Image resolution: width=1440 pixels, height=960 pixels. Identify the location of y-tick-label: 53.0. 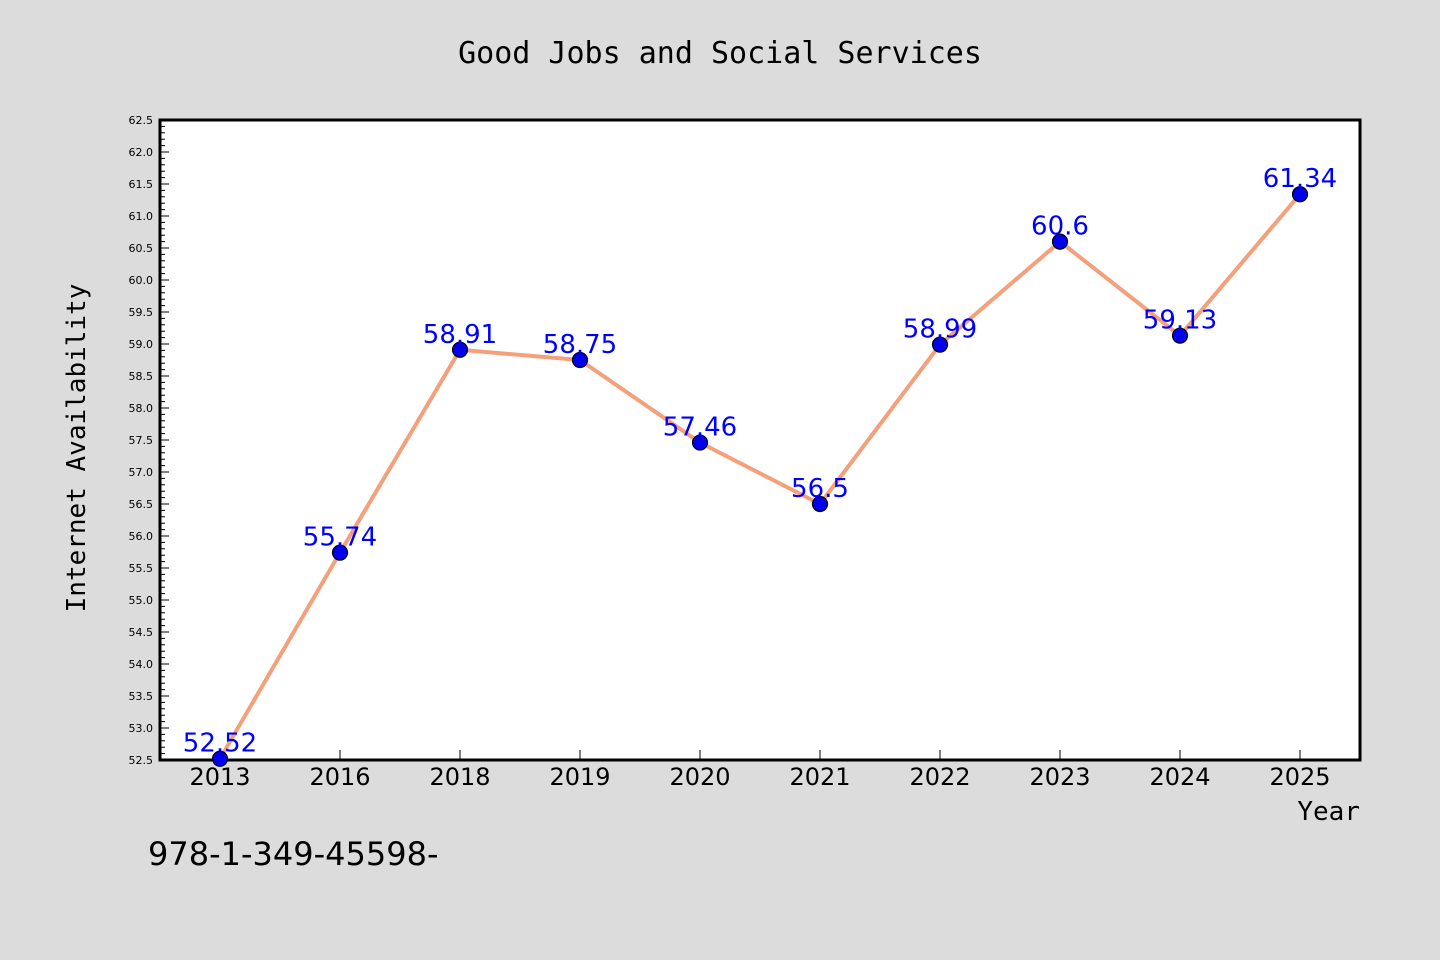
(141, 728).